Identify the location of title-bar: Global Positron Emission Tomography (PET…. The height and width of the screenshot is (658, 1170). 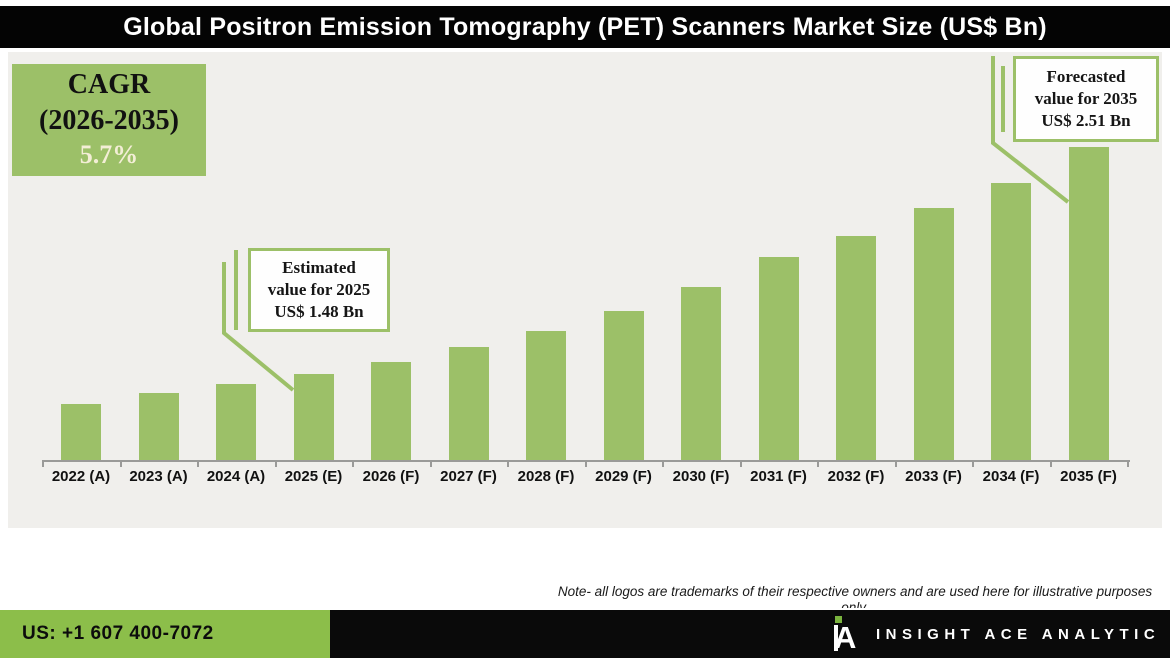
(585, 27).